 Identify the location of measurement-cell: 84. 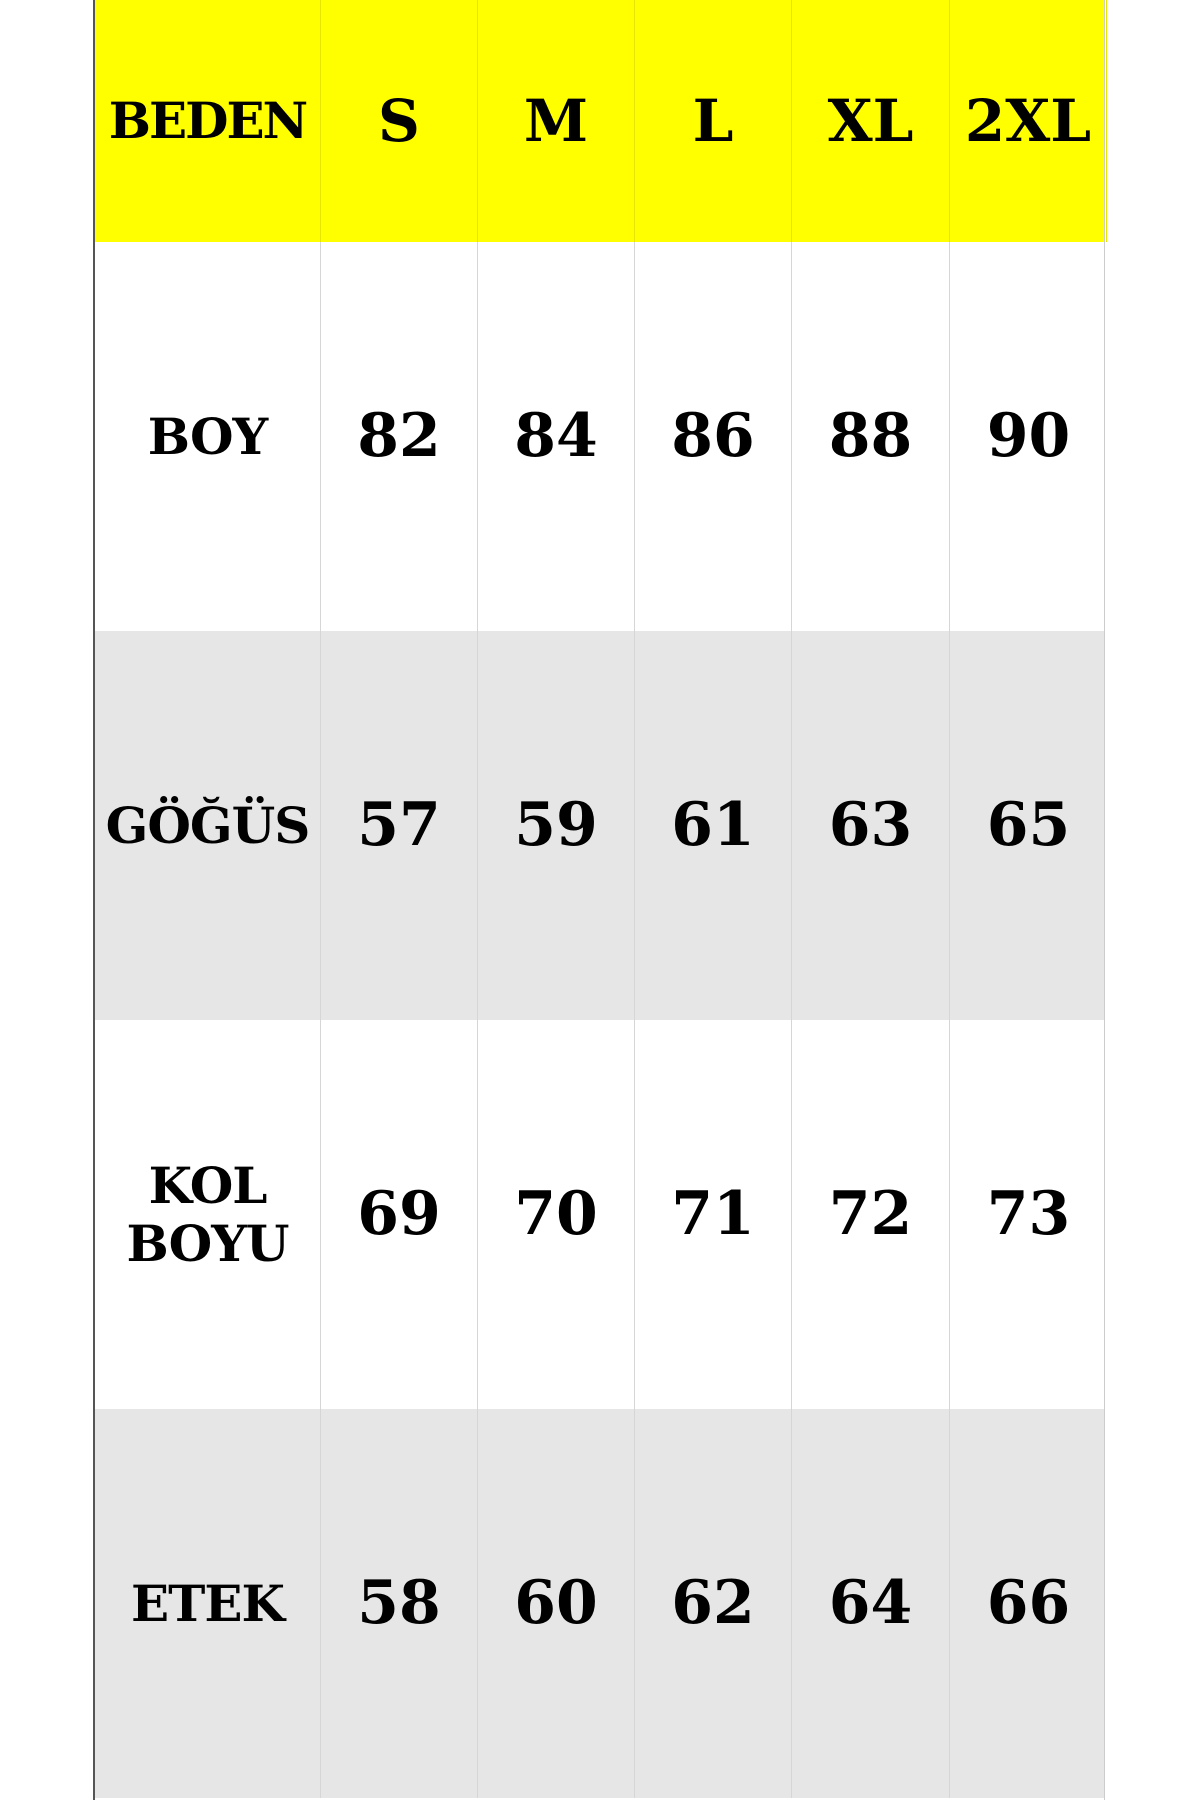
(556, 436).